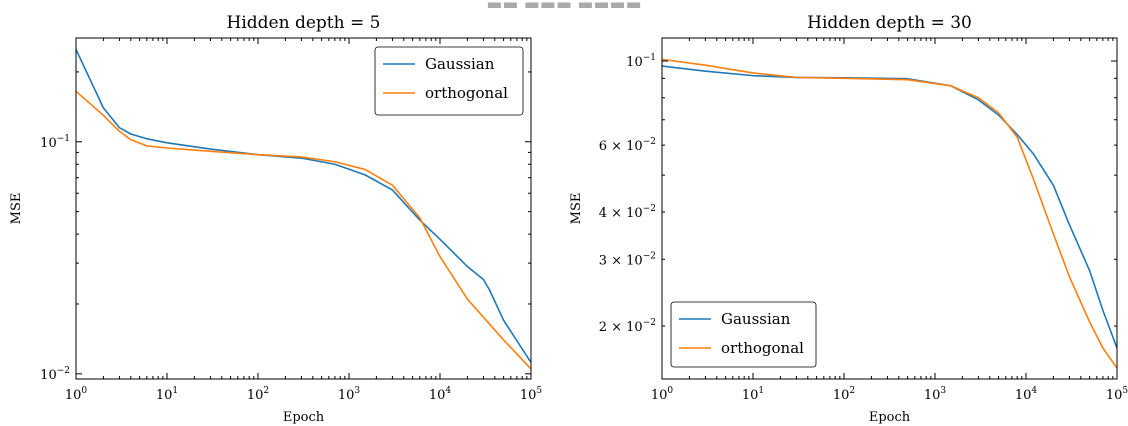 This screenshot has width=1128, height=426. I want to click on figure-suptitle-fragment: ▬▬ ▬▬▬ ▬▬▬▬, so click(563, 7).